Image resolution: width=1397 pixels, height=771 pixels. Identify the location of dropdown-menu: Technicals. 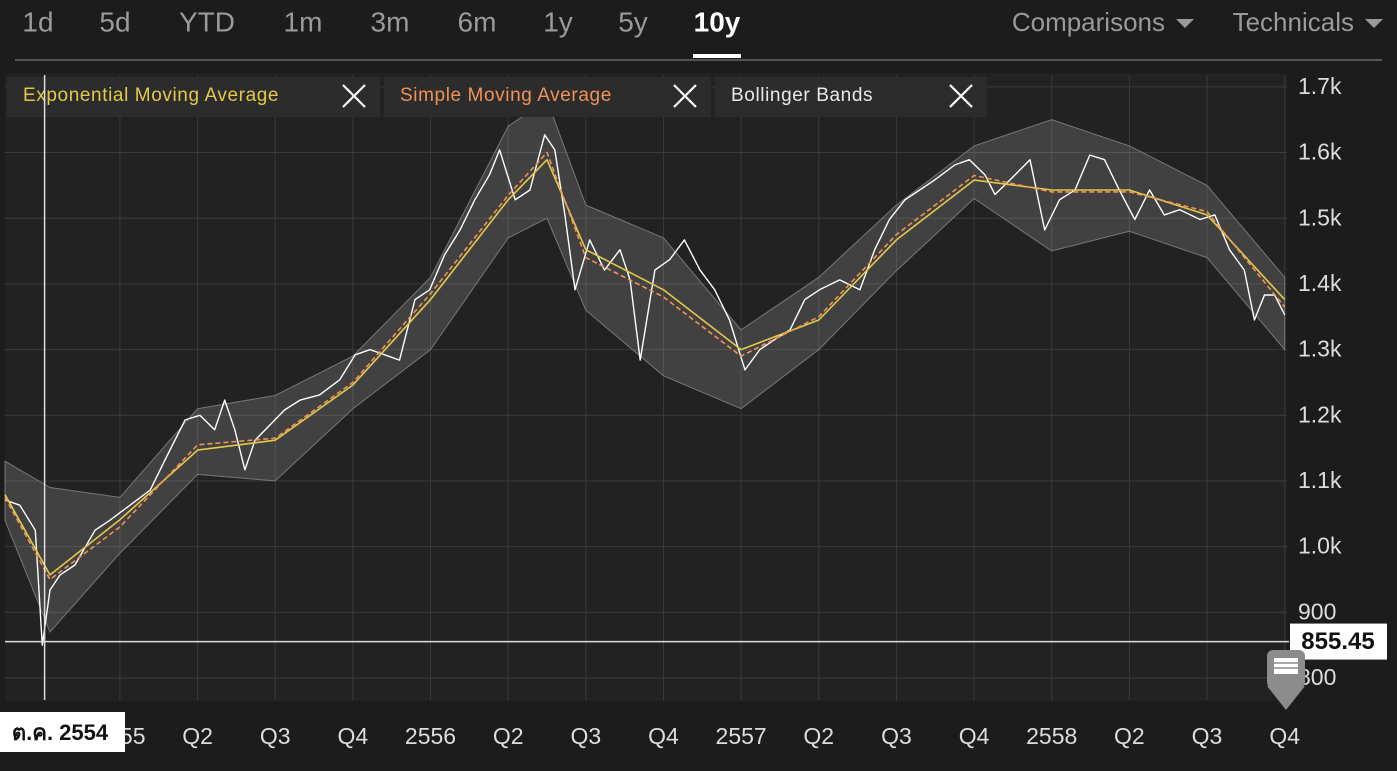
(1293, 22).